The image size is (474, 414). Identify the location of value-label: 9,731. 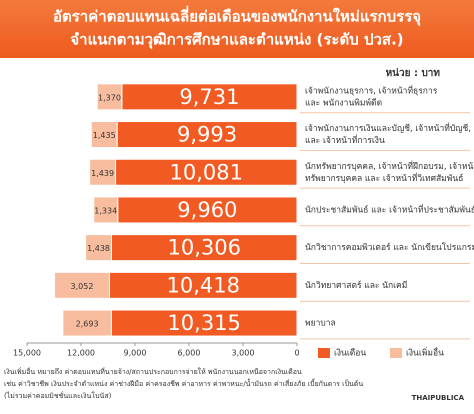
(209, 97).